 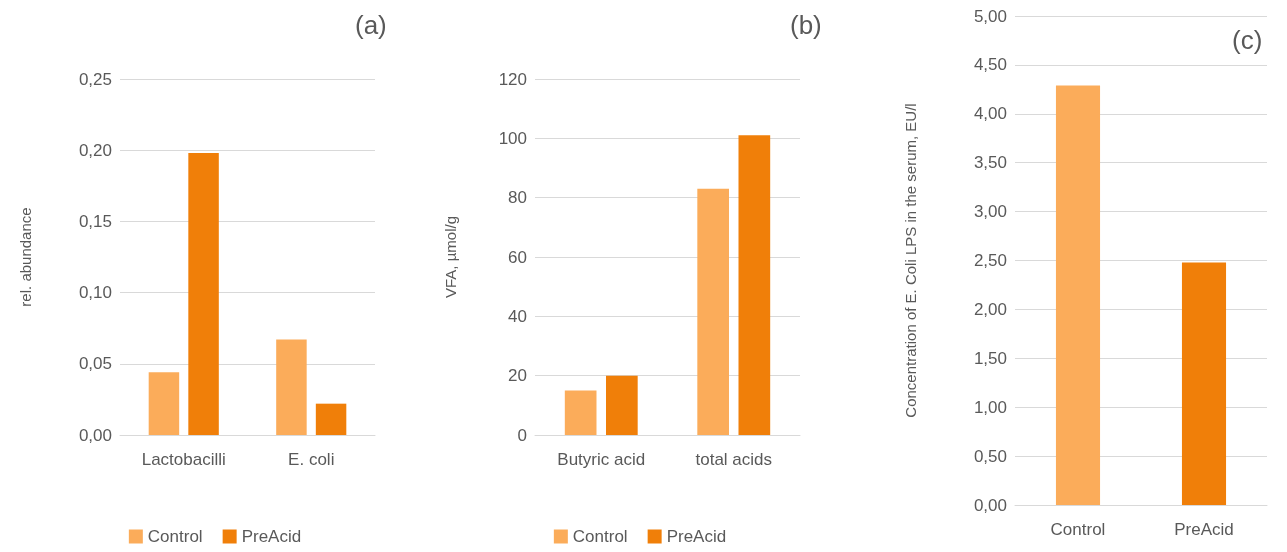 I want to click on y-tick-label: 0,25, so click(x=95, y=79).